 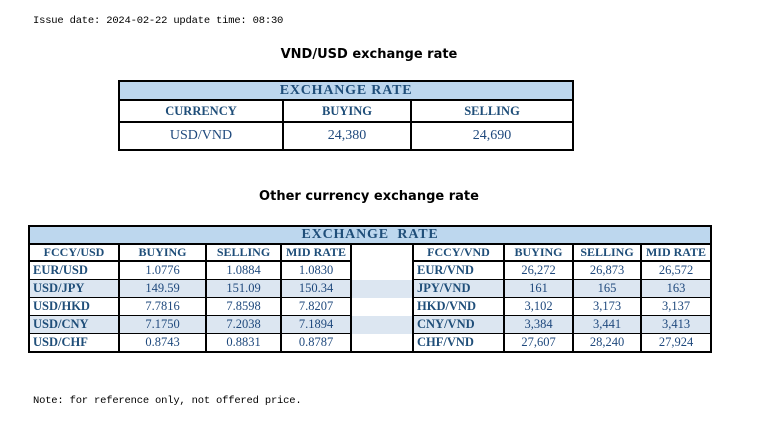 What do you see at coordinates (74, 306) in the screenshot?
I see `pair-cell: USD/HKD` at bounding box center [74, 306].